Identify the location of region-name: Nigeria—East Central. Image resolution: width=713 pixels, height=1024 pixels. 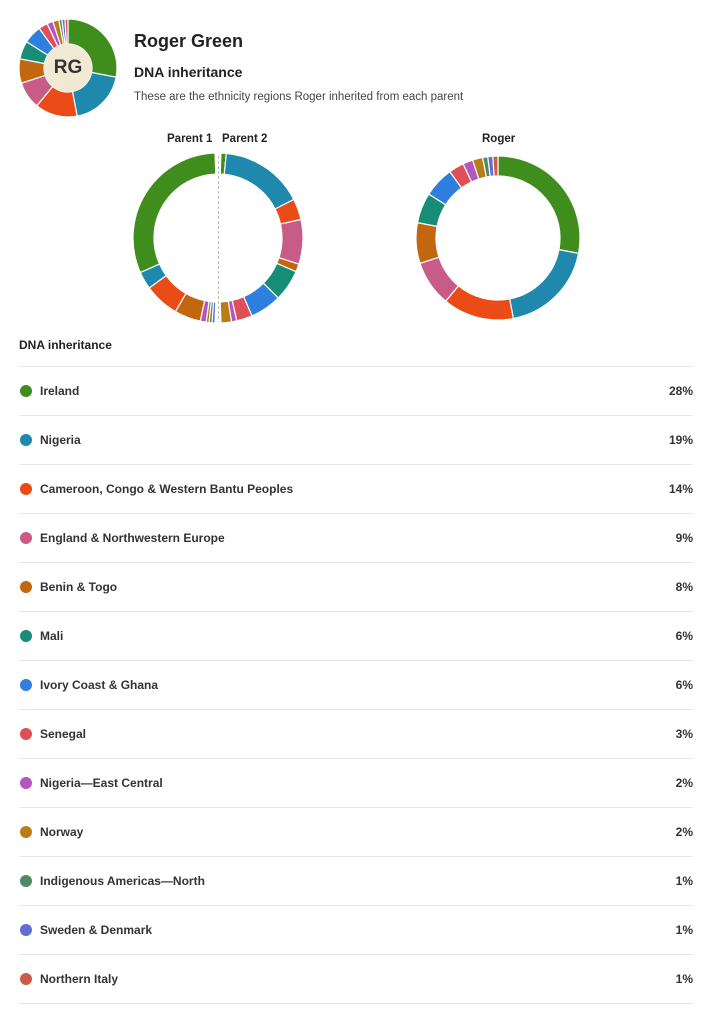
(101, 783).